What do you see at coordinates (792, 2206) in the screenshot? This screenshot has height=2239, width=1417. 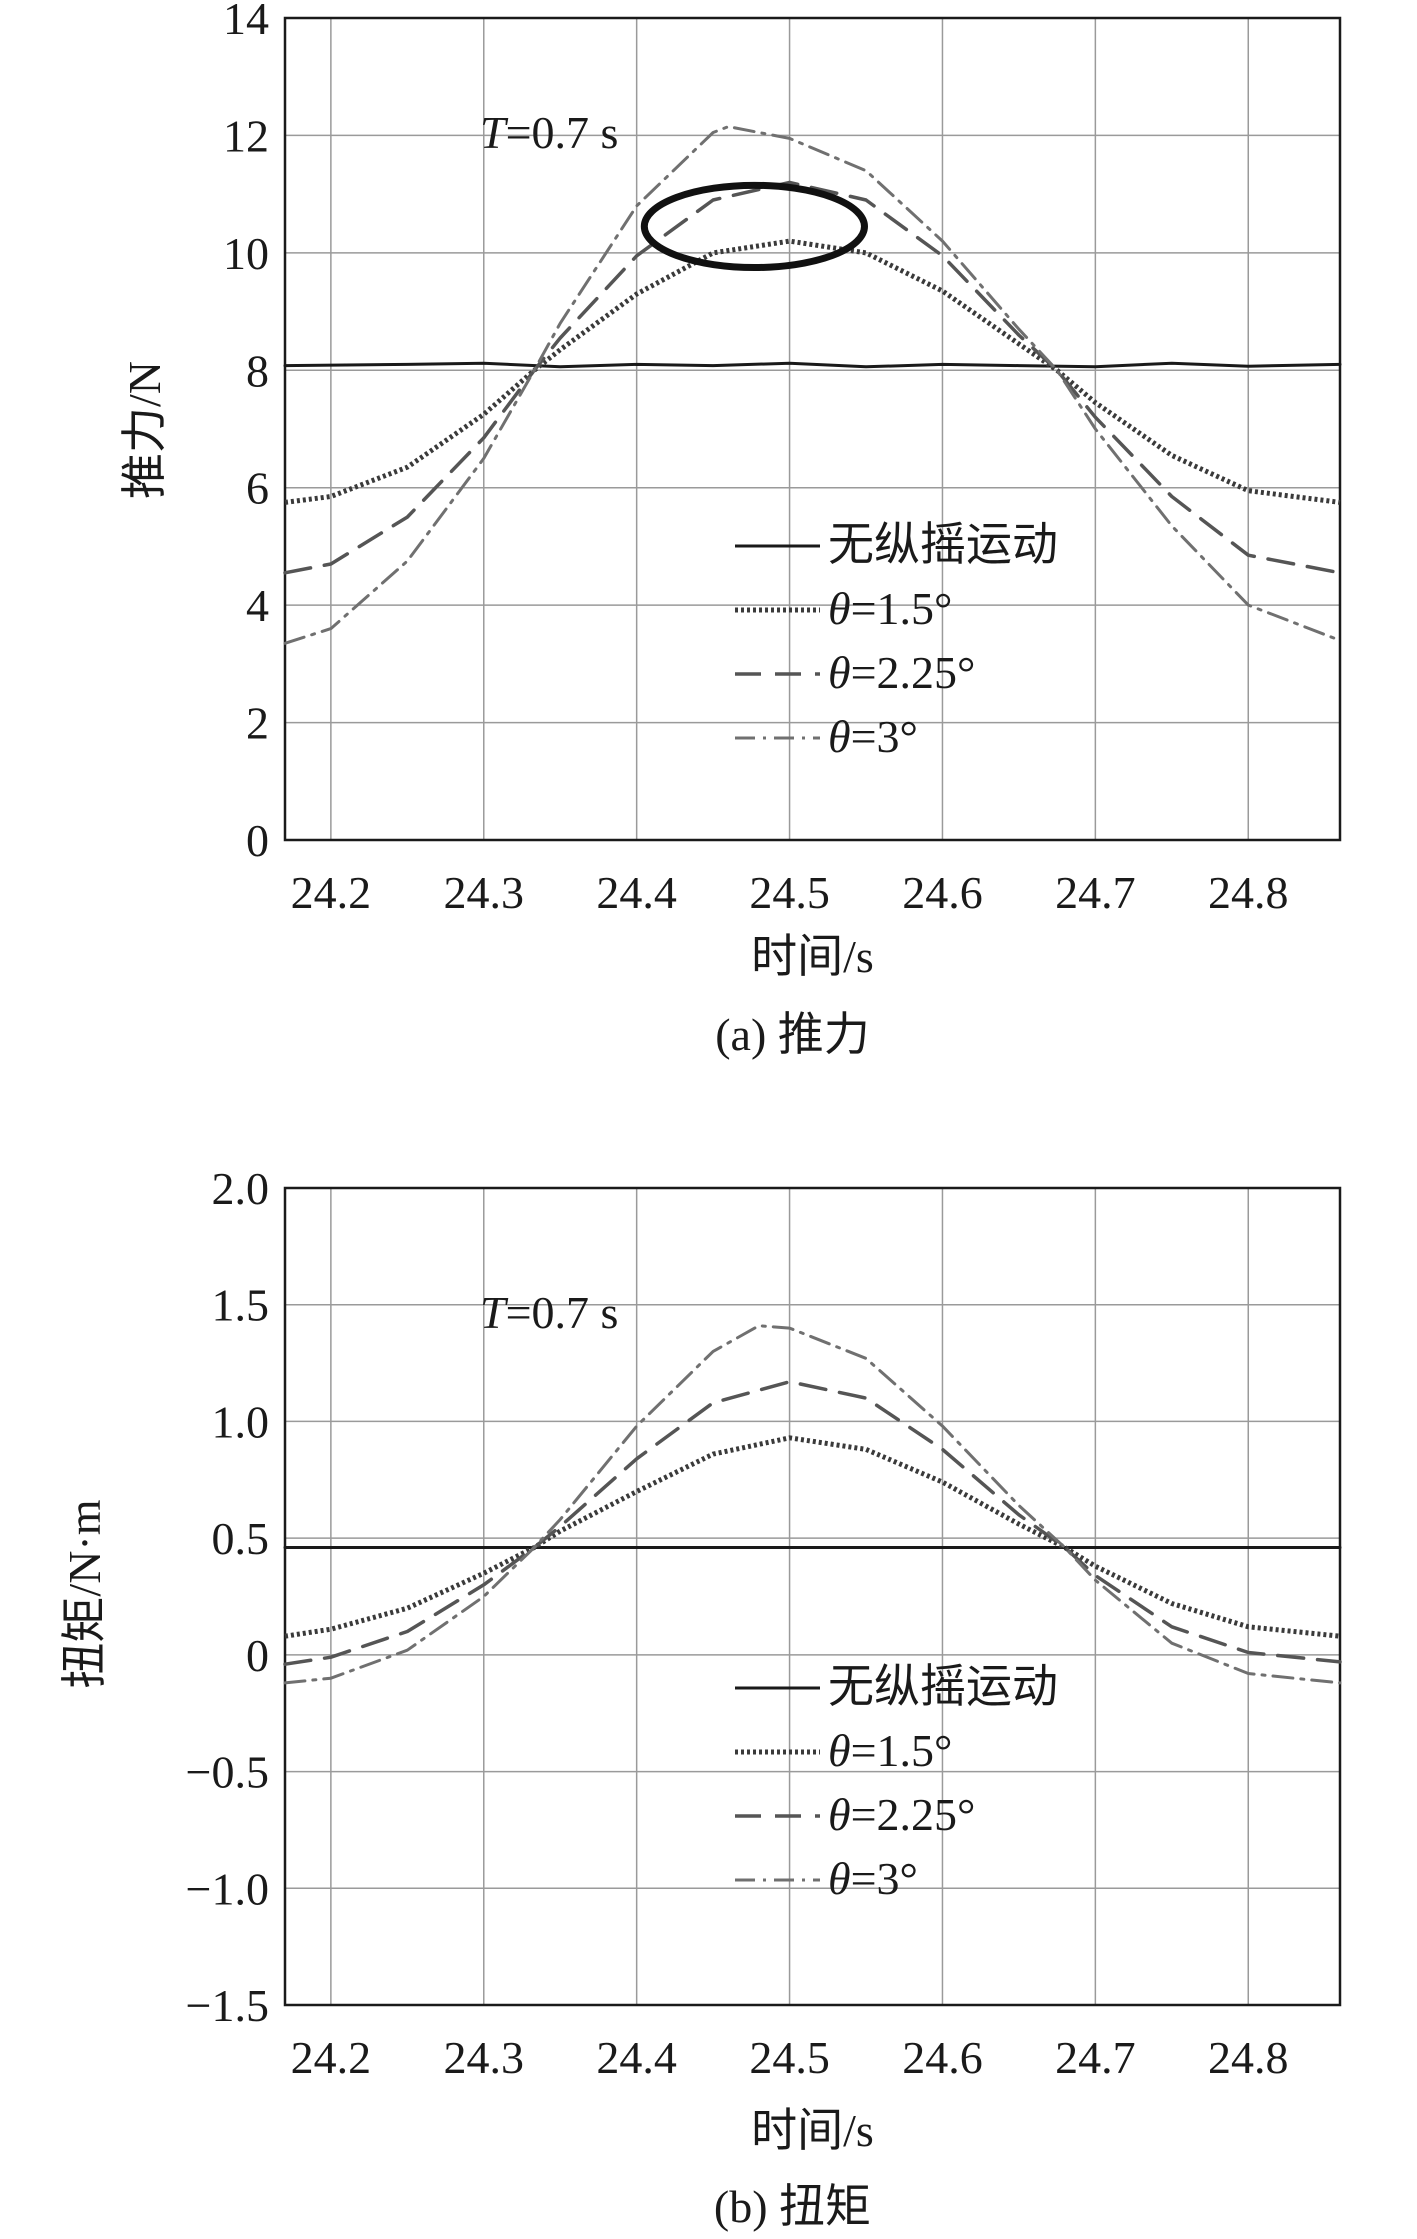 I see `figure-caption: (b) 扭矩` at bounding box center [792, 2206].